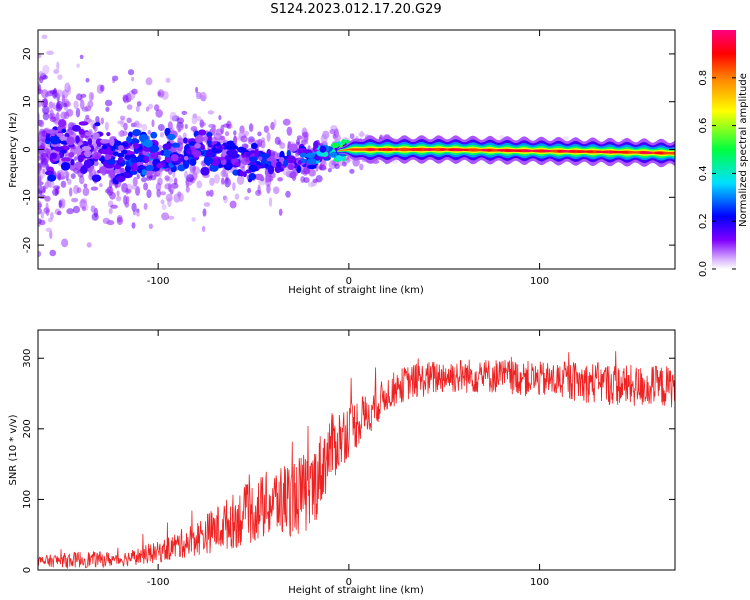 Image resolution: width=750 pixels, height=600 pixels. Describe the element at coordinates (356, 9) in the screenshot. I see `chart-title: S124.2023.012.17.20.G29` at that location.